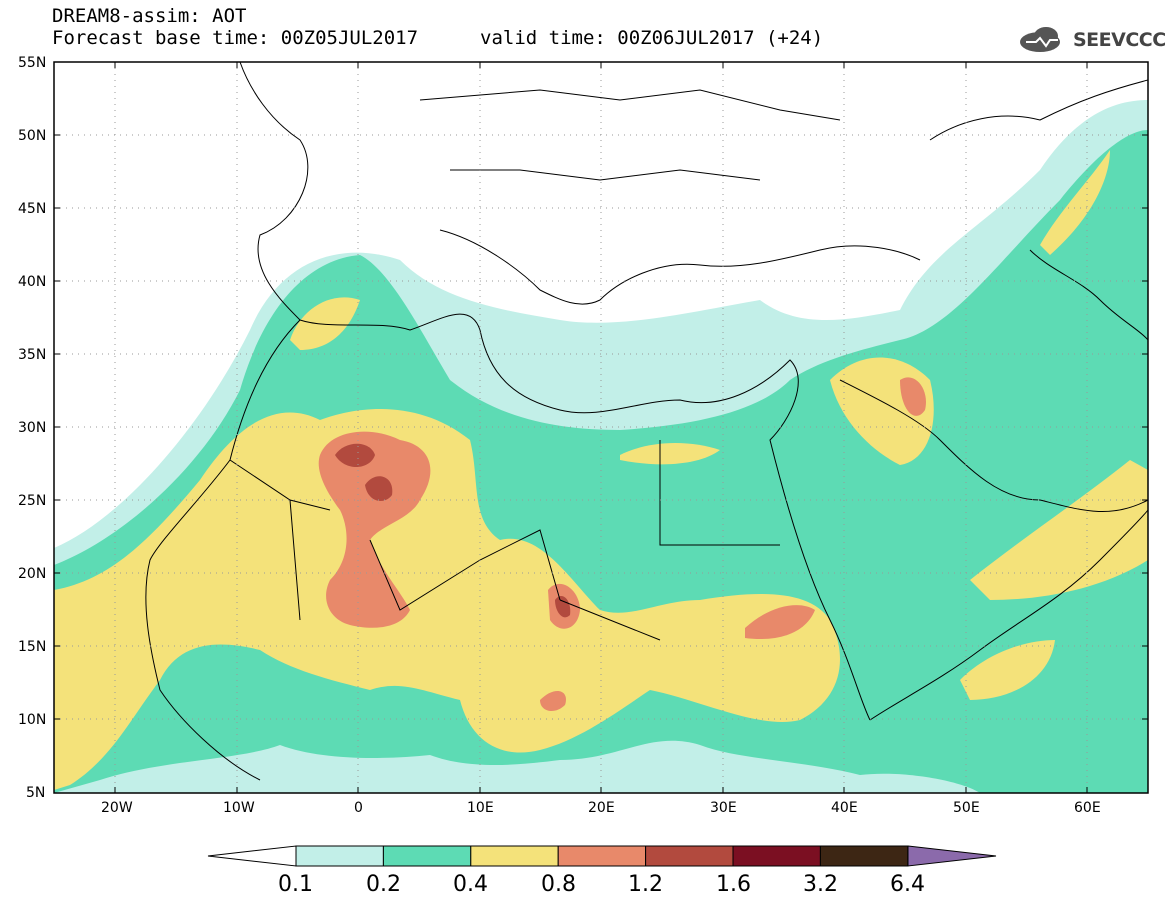 The width and height of the screenshot is (1165, 905). I want to click on lon-label: 10E, so click(480, 808).